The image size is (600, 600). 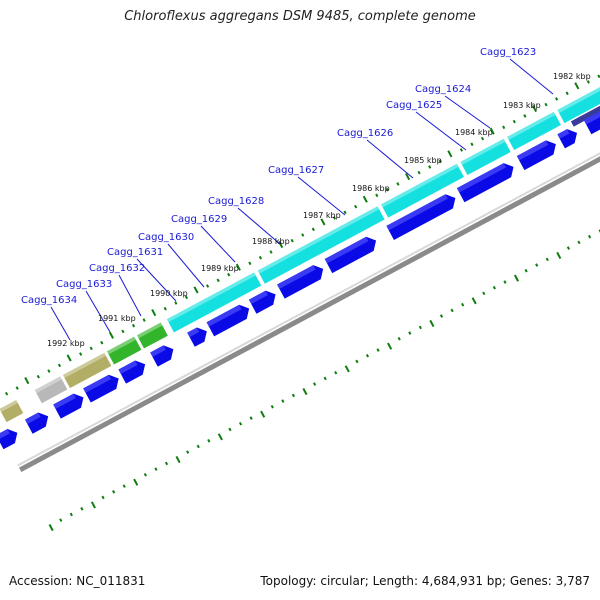 What do you see at coordinates (322, 215) in the screenshot?
I see `kbp-label: 1987 kbp` at bounding box center [322, 215].